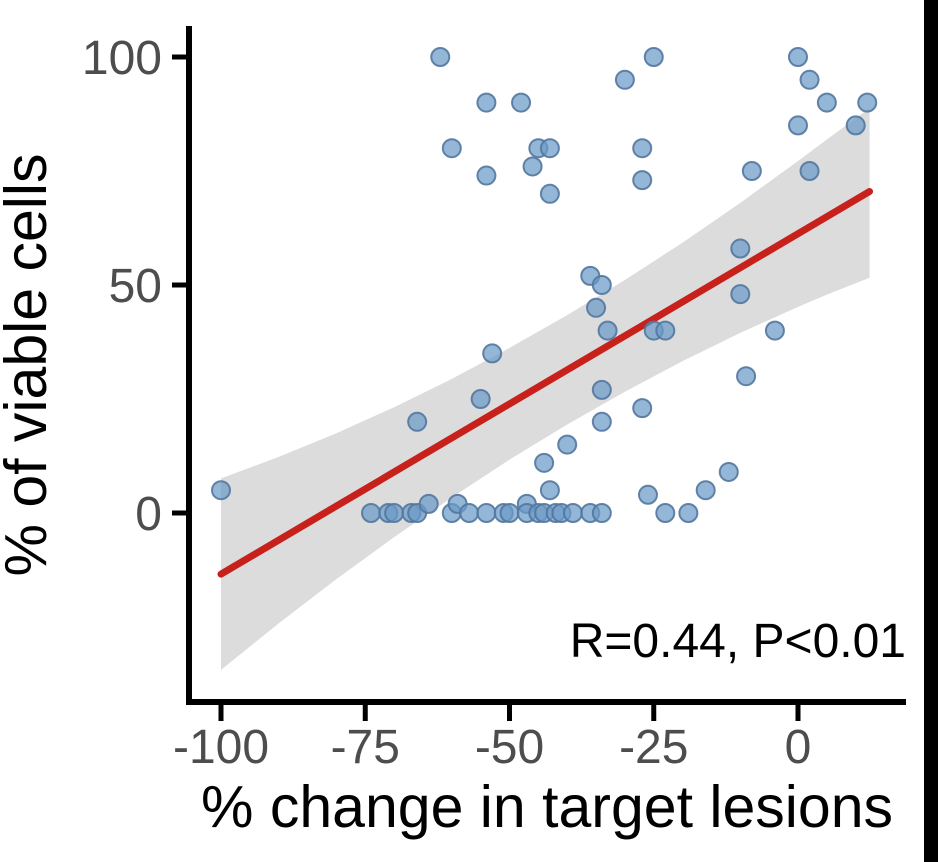 Image resolution: width=938 pixels, height=862 pixels. I want to click on y-tick-label: 100, so click(122, 58).